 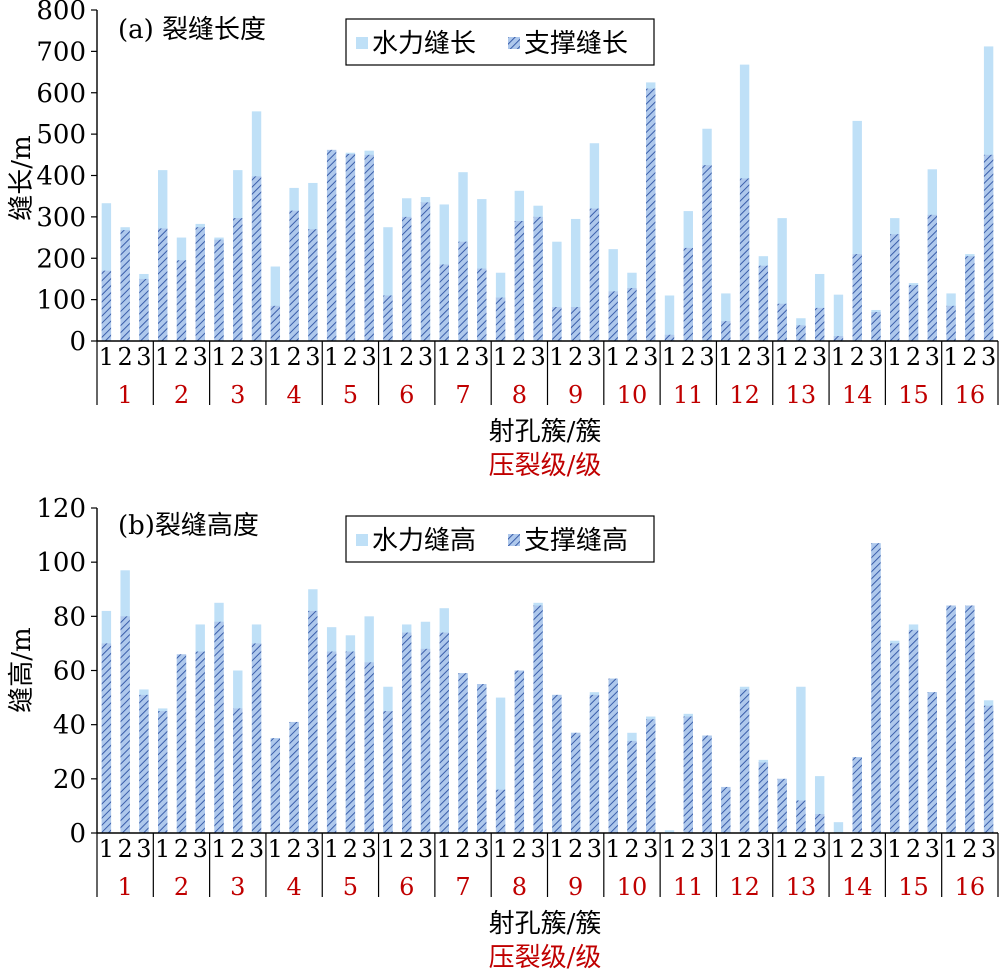 What do you see at coordinates (61, 509) in the screenshot?
I see `y-tick-label: 120` at bounding box center [61, 509].